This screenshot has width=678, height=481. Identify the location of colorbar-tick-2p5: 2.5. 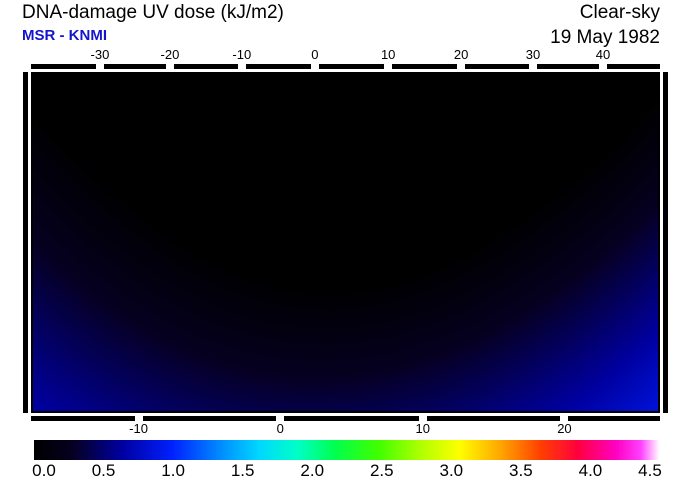
(381, 470).